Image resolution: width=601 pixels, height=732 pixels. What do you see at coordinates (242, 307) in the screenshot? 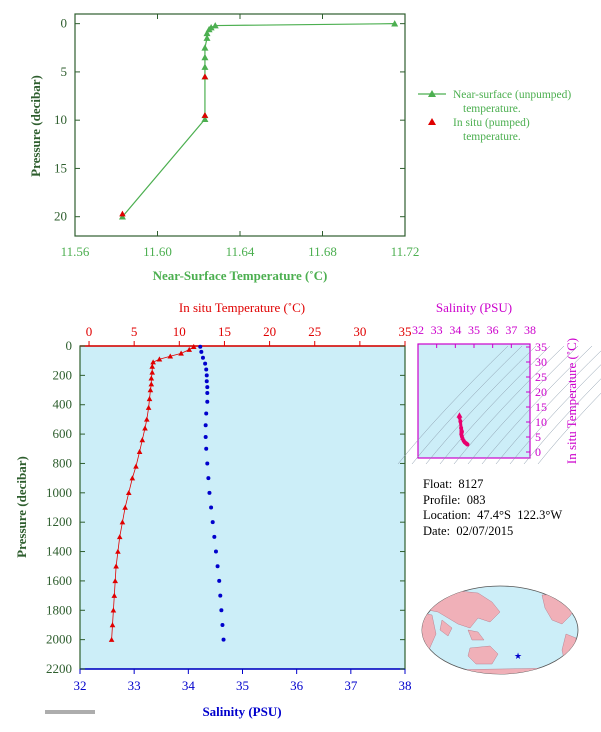
I see `profile-top-axis-label: In situ Temperature (˚C)` at bounding box center [242, 307].